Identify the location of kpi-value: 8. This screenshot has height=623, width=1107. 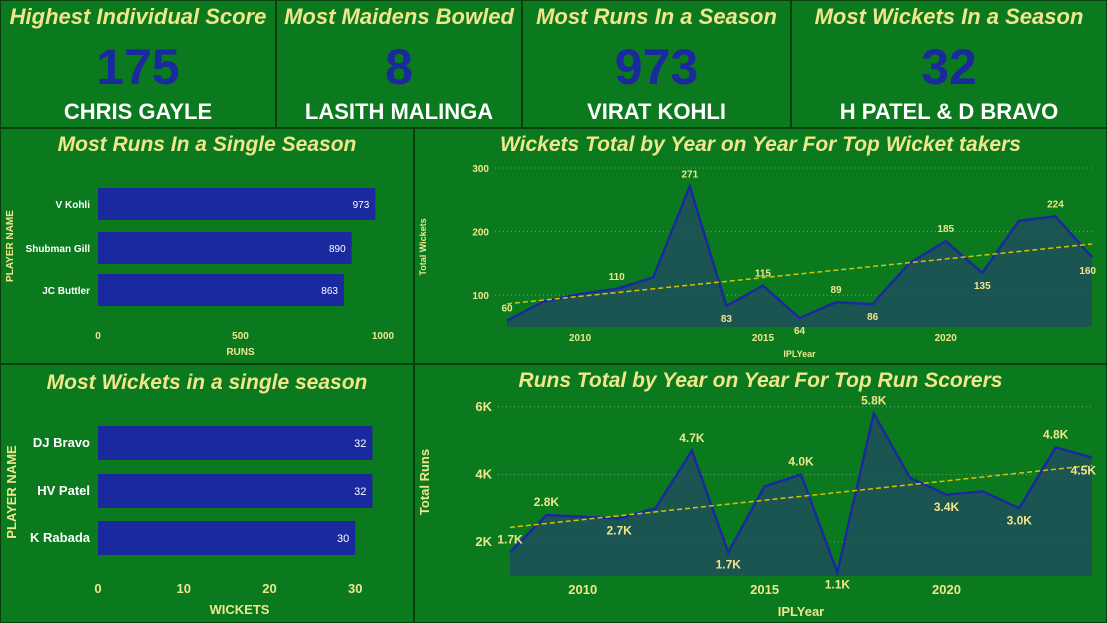
(399, 67).